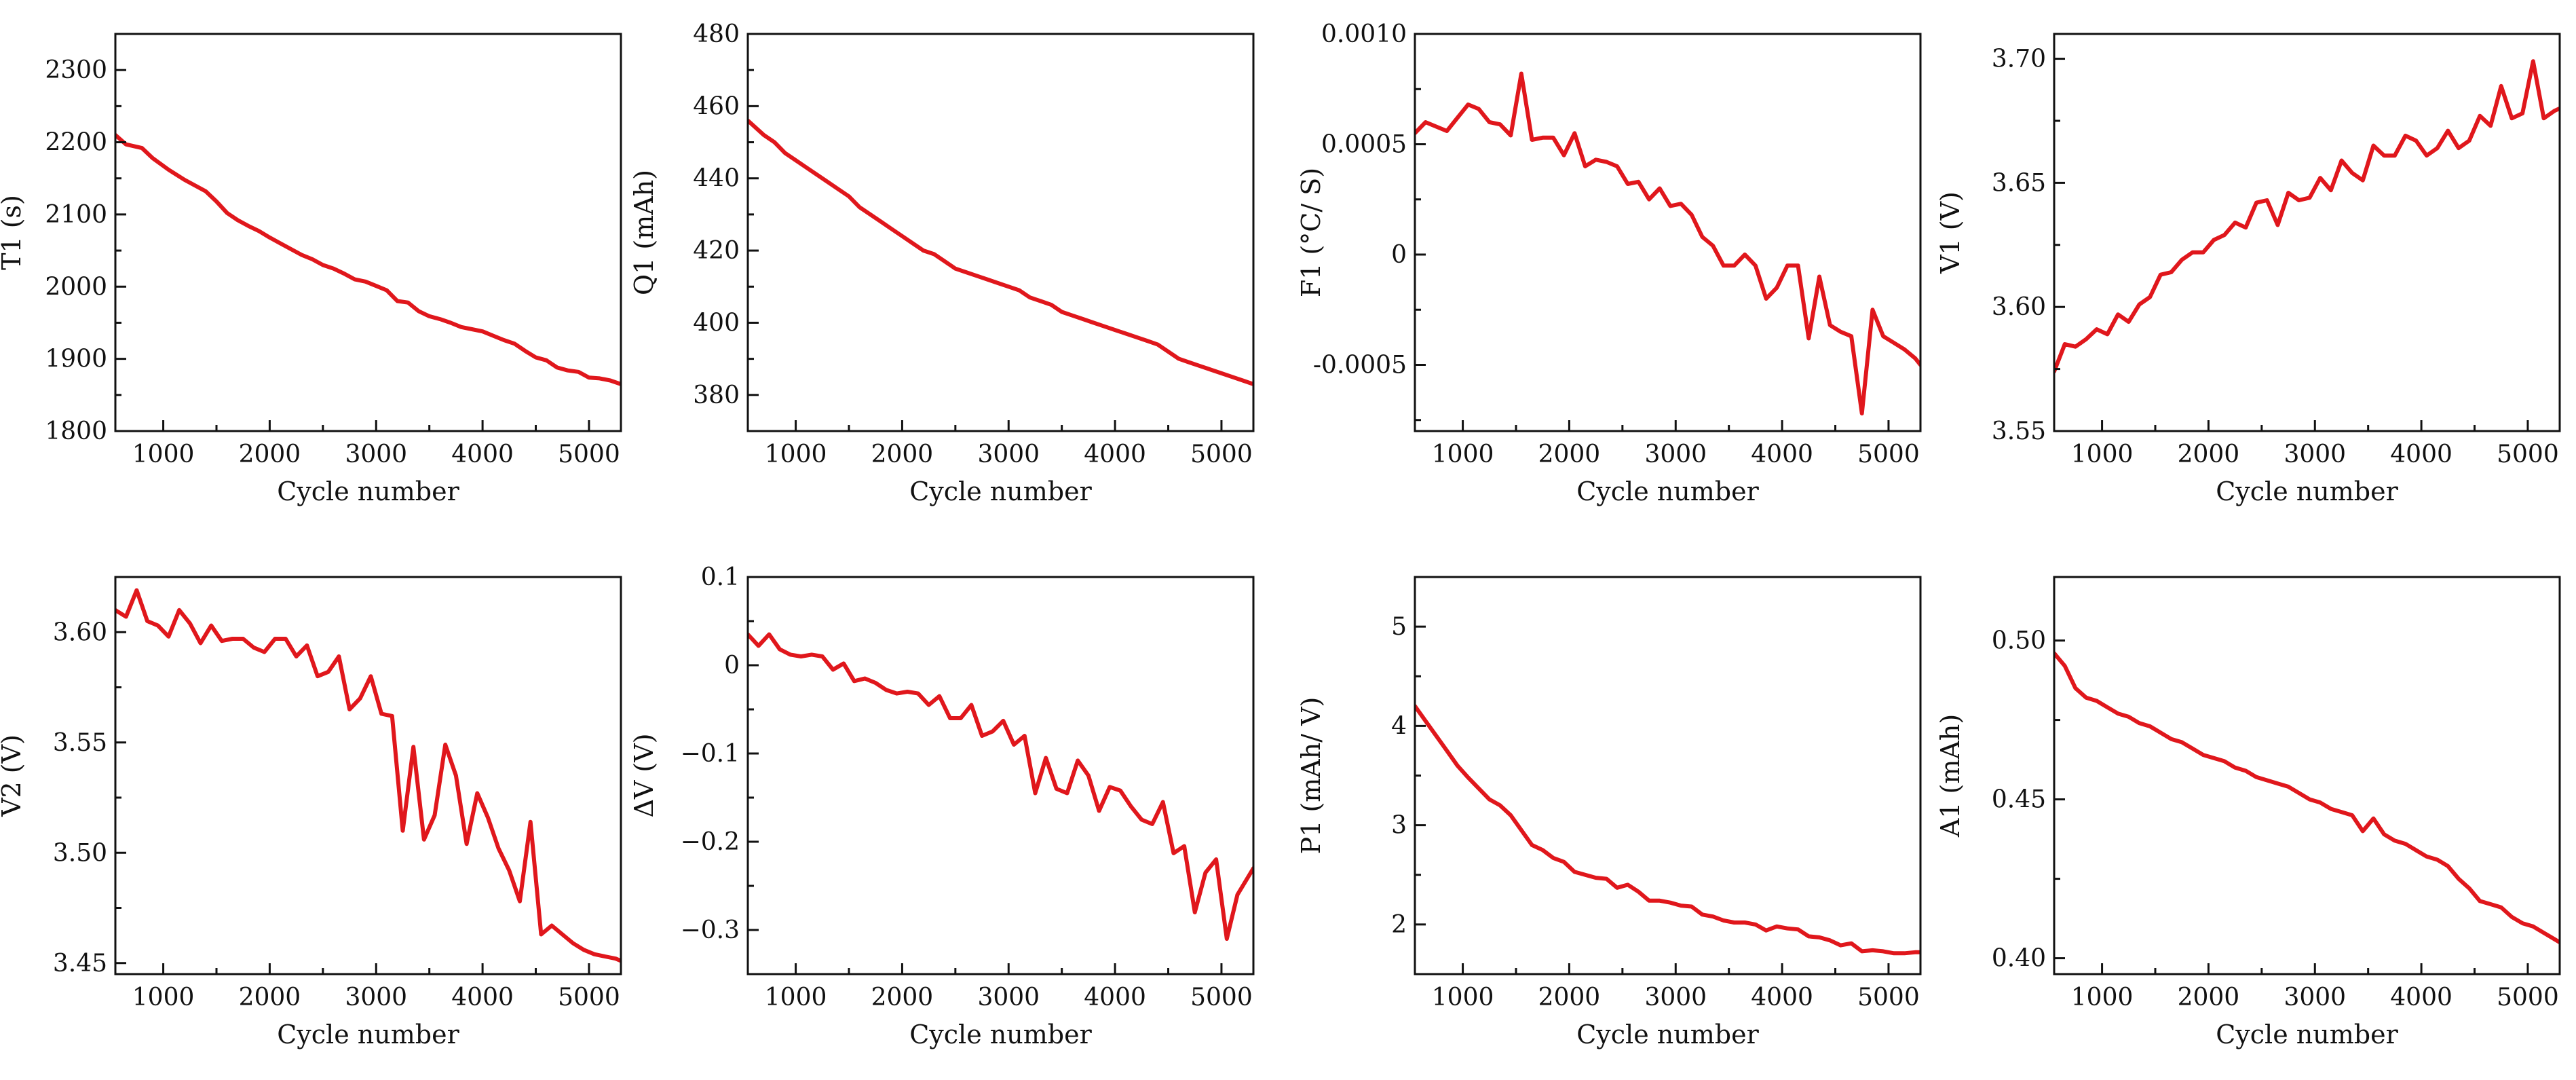 The image size is (2576, 1080). I want to click on y-tick-label: 5, so click(1399, 627).